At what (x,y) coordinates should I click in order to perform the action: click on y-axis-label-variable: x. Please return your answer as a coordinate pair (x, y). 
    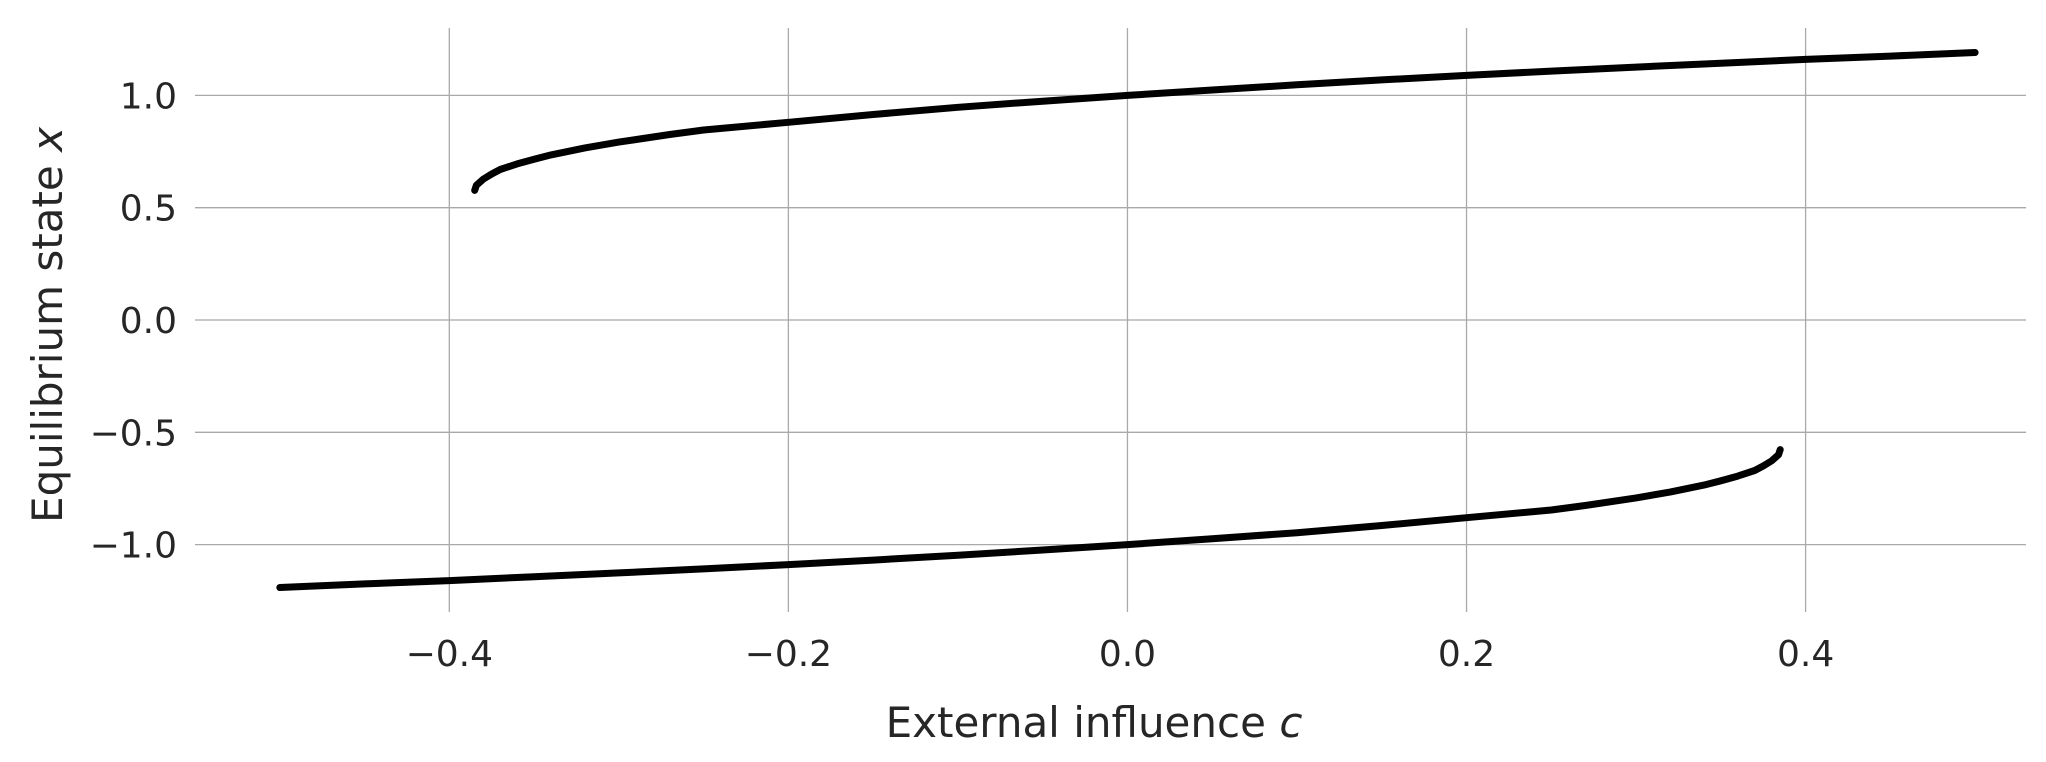
    Looking at the image, I should click on (47, 140).